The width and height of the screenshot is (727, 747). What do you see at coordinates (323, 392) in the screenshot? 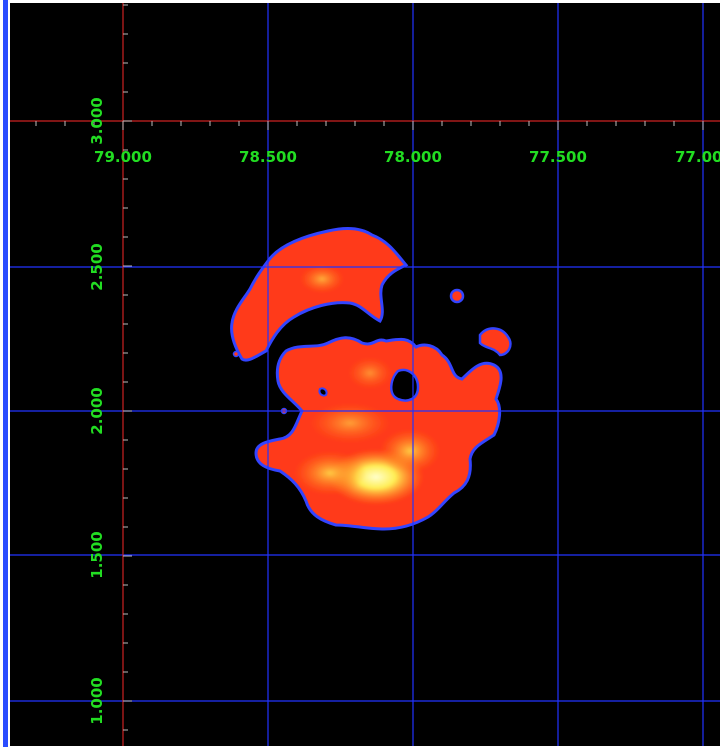
I see `emission-hole-small` at bounding box center [323, 392].